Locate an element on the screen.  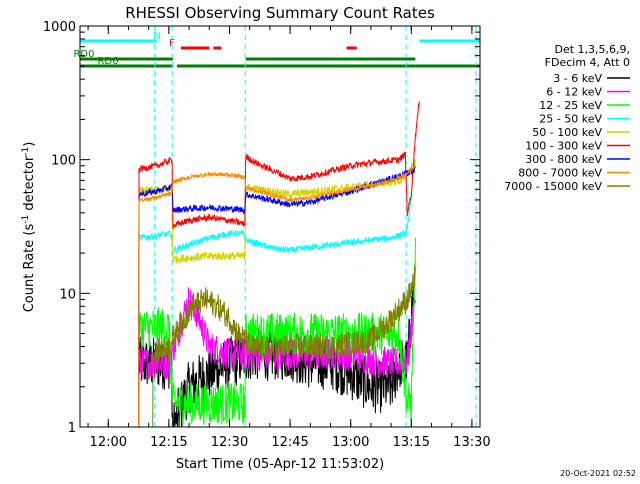
y-label-part-1: Count Rate (s is located at coordinates (29, 268).